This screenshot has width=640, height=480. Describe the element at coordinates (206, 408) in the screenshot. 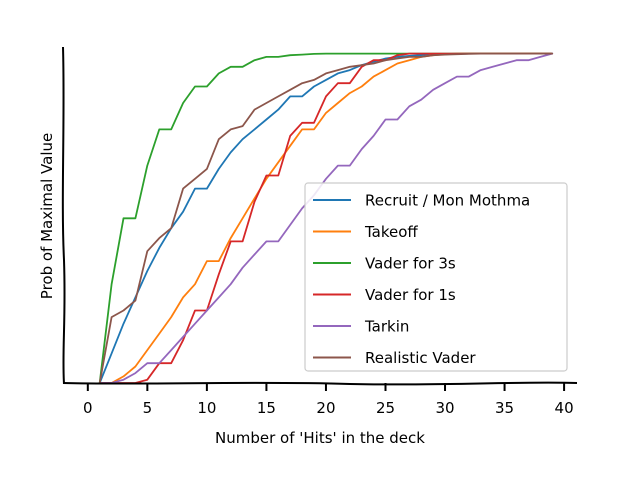

I see `x-tick-label: 10` at that location.